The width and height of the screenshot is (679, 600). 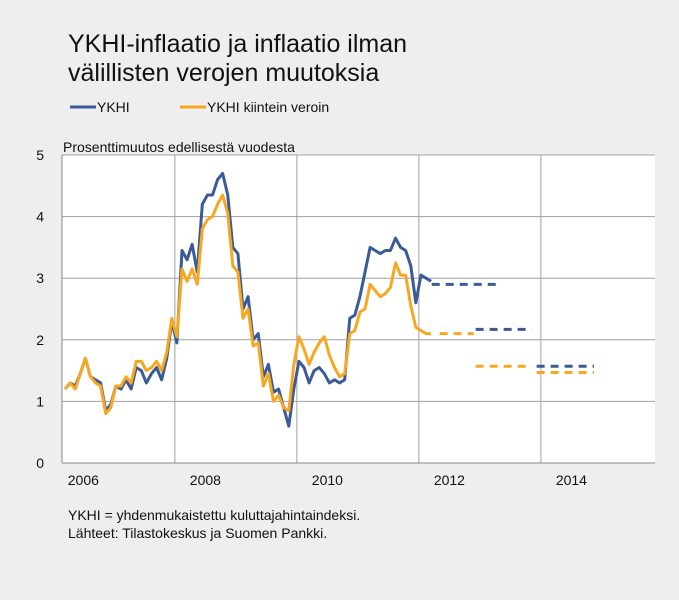 I want to click on y-tick-label: 5, so click(x=40, y=155).